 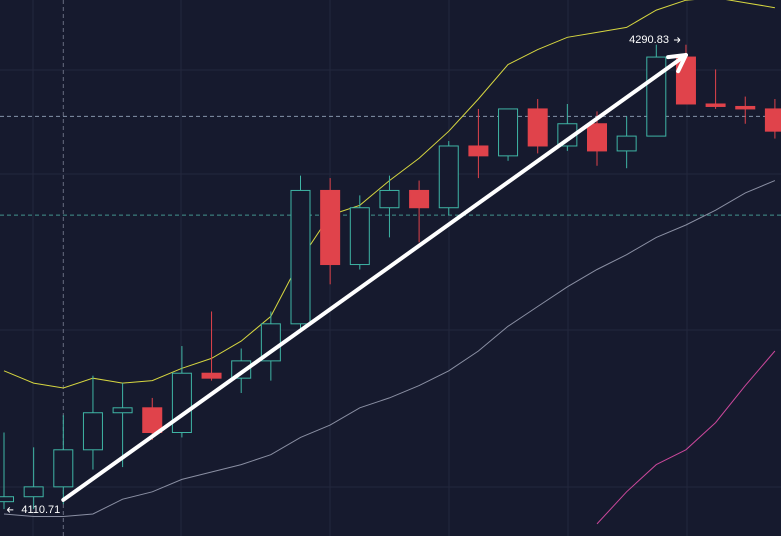 I want to click on start-price-label: 4110.71, so click(x=40, y=510).